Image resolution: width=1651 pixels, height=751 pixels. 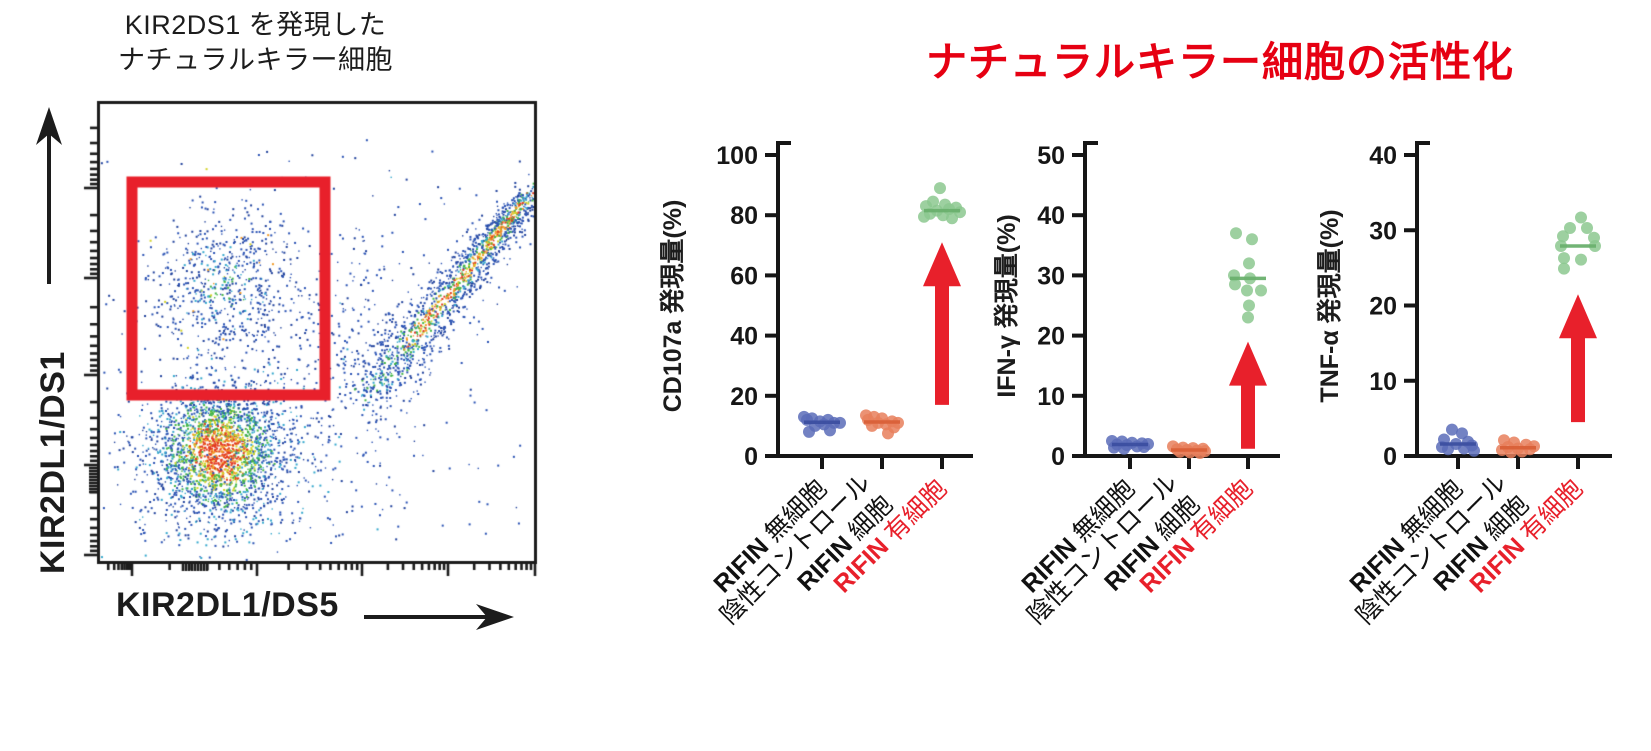 I want to click on x-axis-arrow-icon, so click(x=439, y=617).